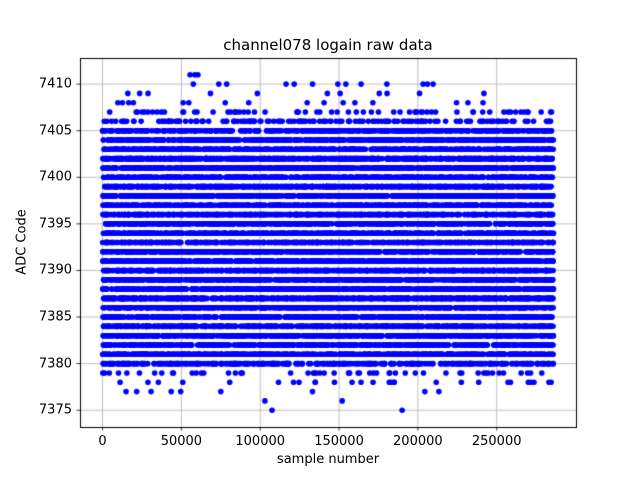 Image resolution: width=640 pixels, height=480 pixels. What do you see at coordinates (55, 177) in the screenshot?
I see `y-tick-label: 7400` at bounding box center [55, 177].